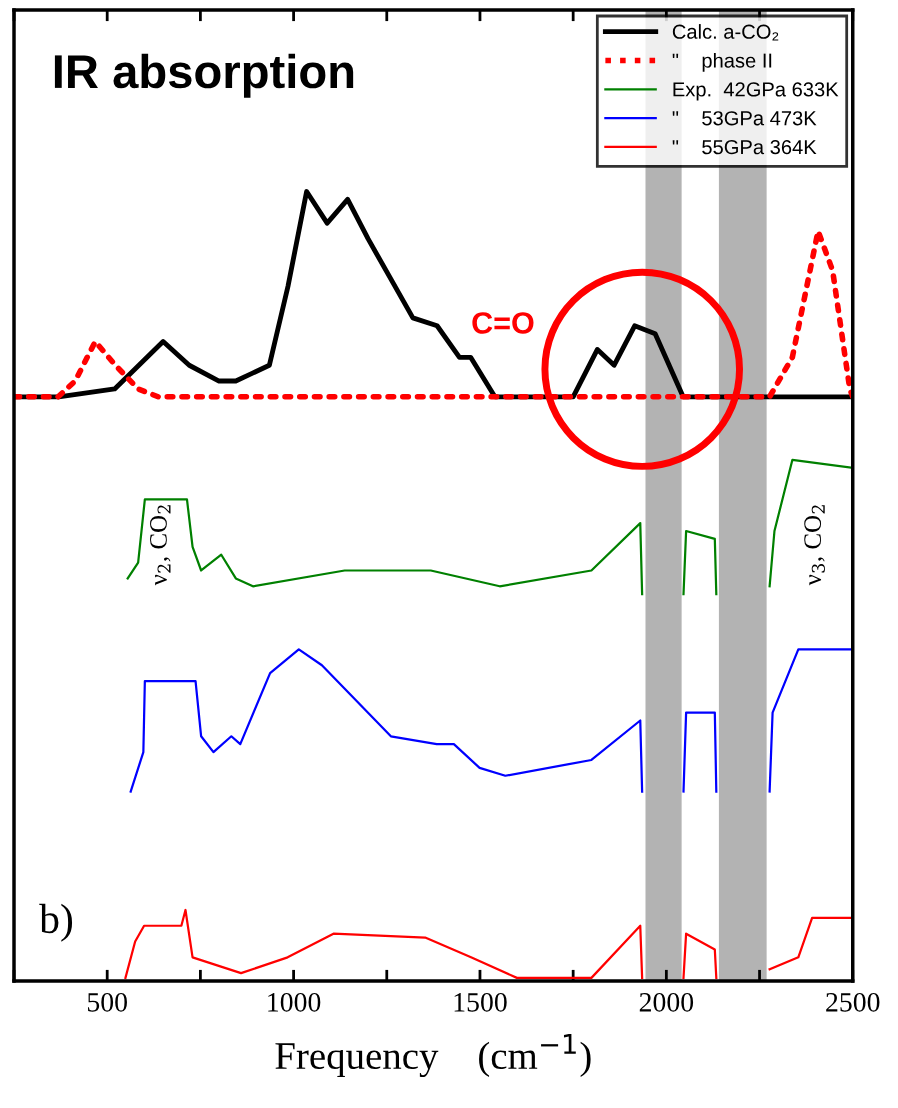 This screenshot has height=1108, width=898. Describe the element at coordinates (503, 323) in the screenshot. I see `annotation: C=O` at that location.